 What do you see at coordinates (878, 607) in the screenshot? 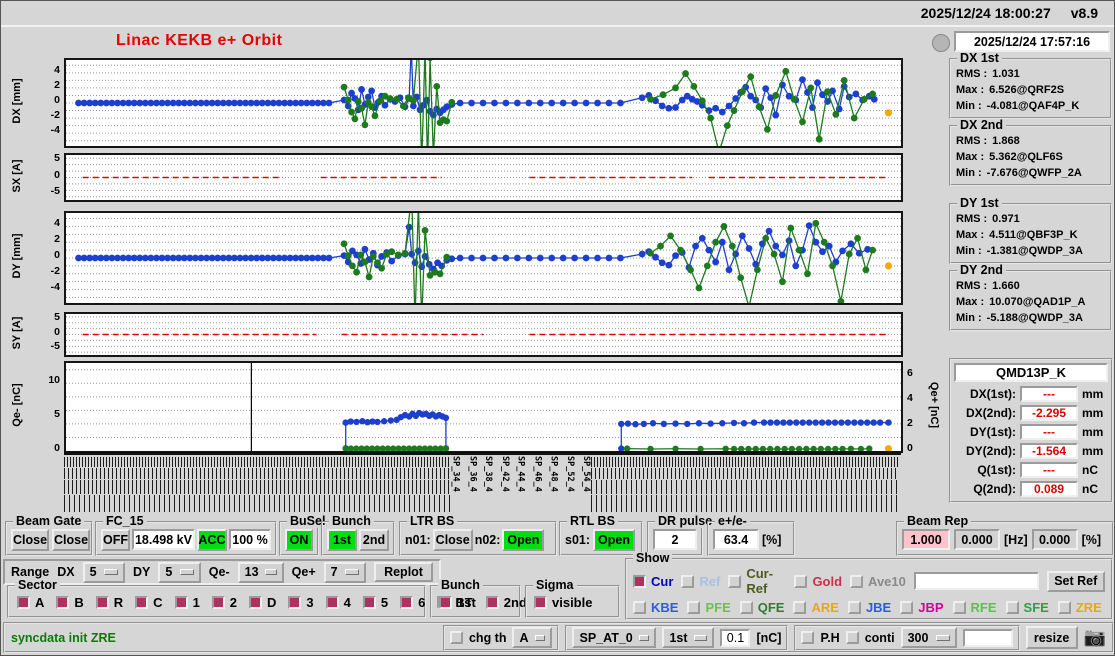
I see `region-checkbox-label: JBE` at bounding box center [878, 607].